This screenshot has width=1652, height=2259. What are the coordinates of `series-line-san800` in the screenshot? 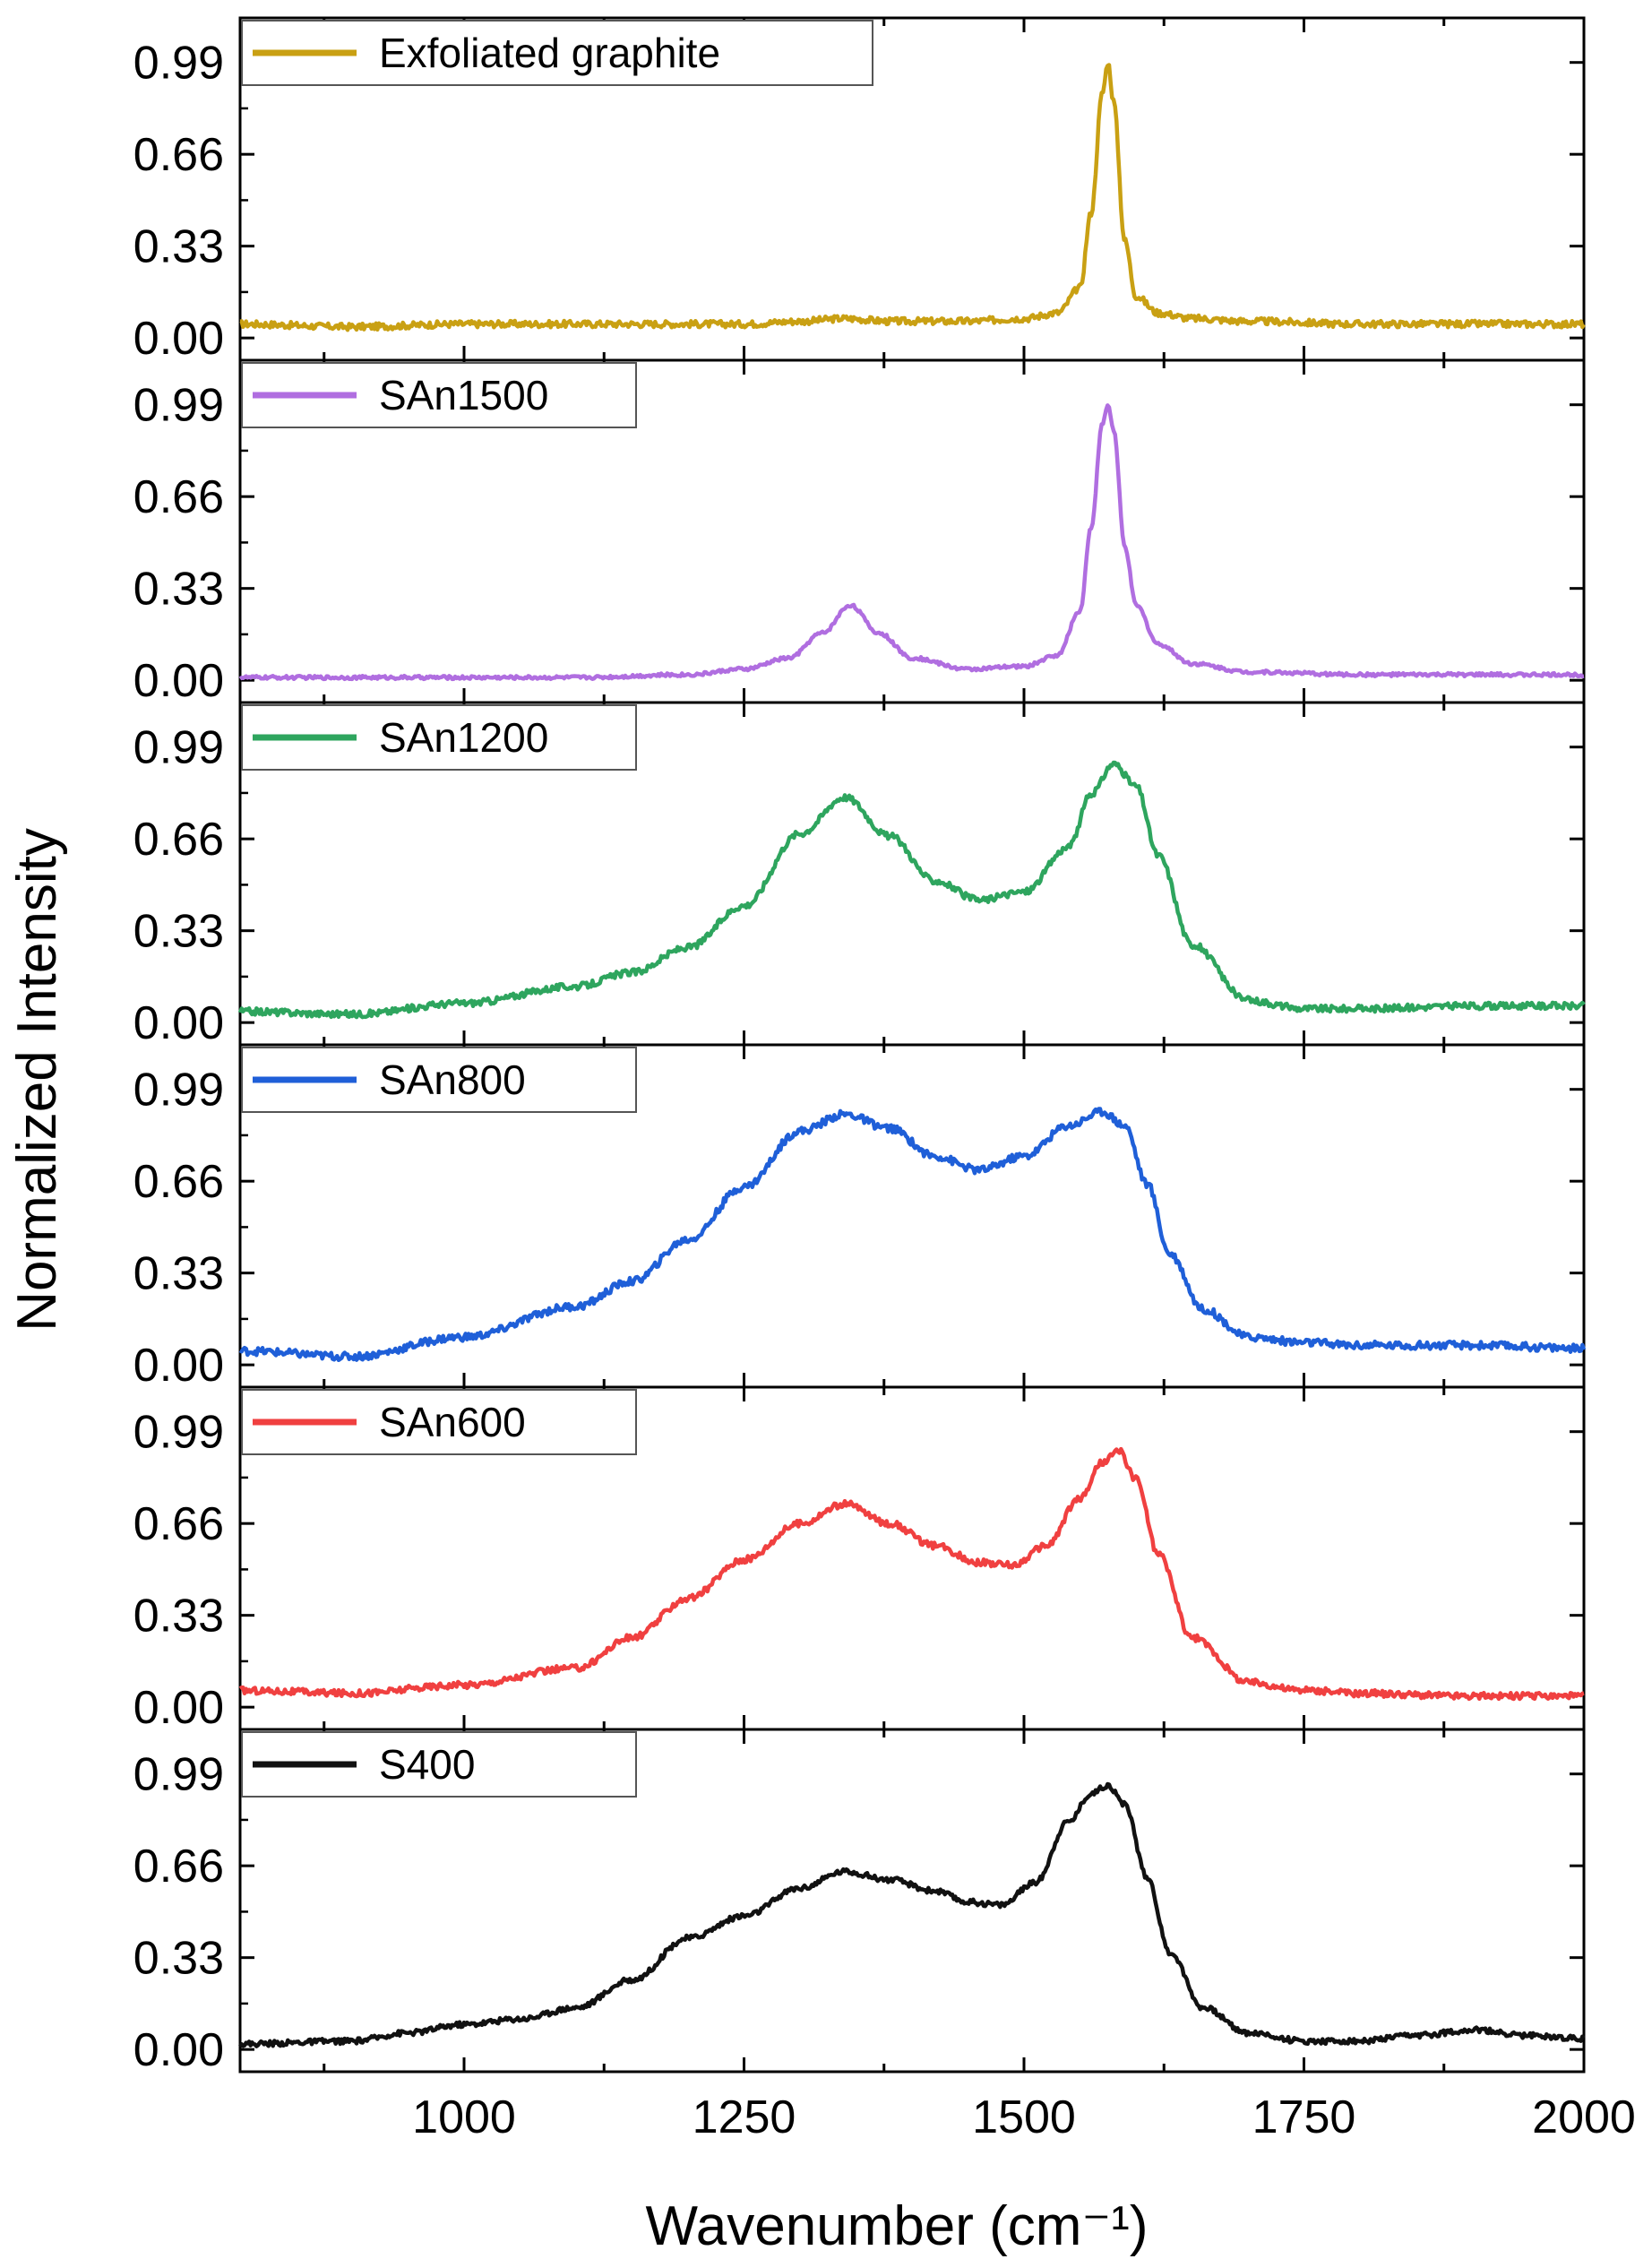 It's located at (912, 1235).